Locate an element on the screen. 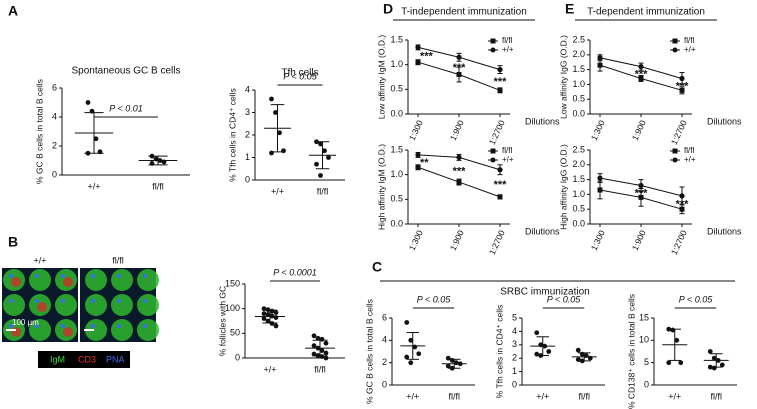 This screenshot has height=409, width=757. x-axis-label: Dilutions is located at coordinates (724, 231).